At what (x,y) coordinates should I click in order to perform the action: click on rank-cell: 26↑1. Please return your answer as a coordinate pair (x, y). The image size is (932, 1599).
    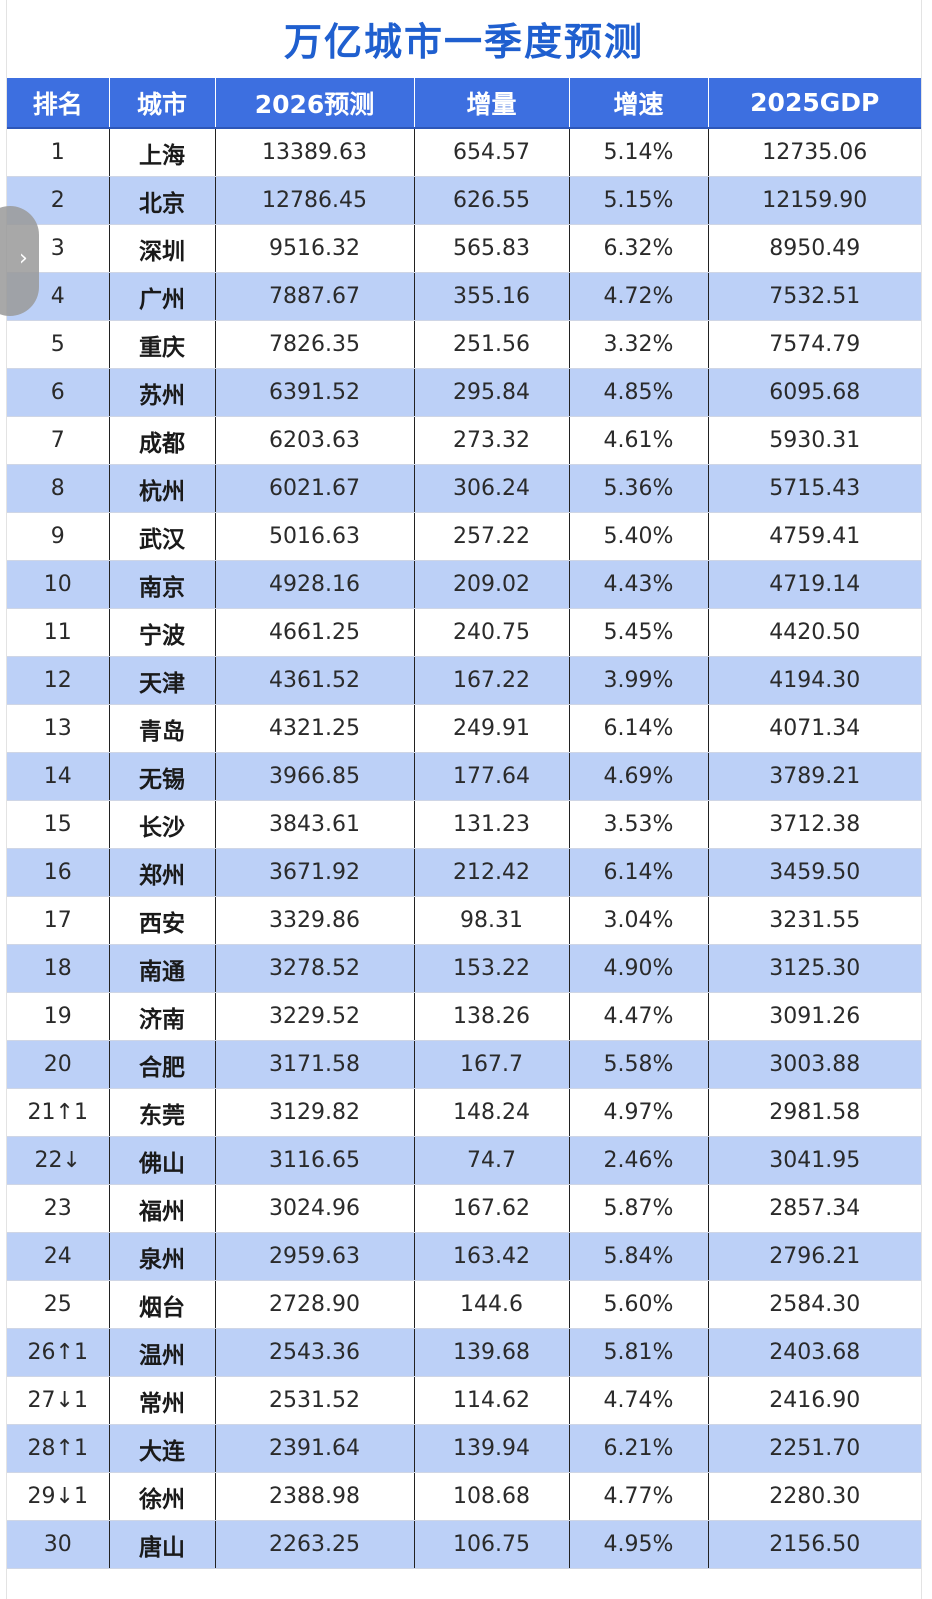
    Looking at the image, I should click on (58, 1352).